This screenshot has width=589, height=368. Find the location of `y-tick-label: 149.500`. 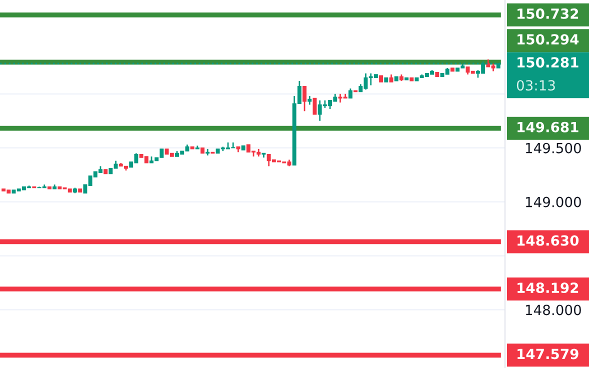

y-tick-label: 149.500 is located at coordinates (553, 148).